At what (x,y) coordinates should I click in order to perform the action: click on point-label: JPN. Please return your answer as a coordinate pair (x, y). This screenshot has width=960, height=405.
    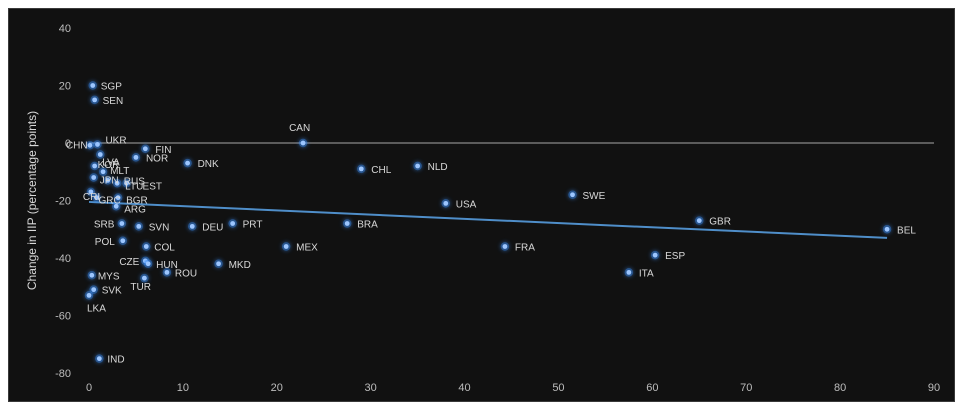
    Looking at the image, I should click on (109, 181).